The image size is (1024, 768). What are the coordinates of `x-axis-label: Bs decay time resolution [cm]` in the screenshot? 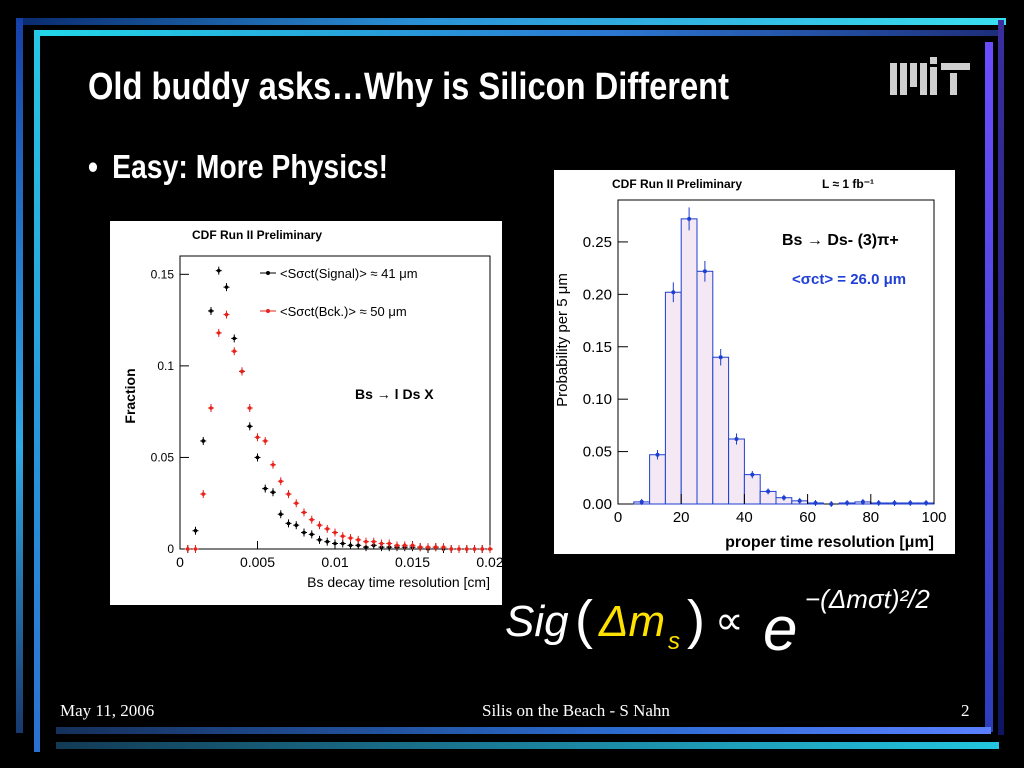 It's located at (398, 582).